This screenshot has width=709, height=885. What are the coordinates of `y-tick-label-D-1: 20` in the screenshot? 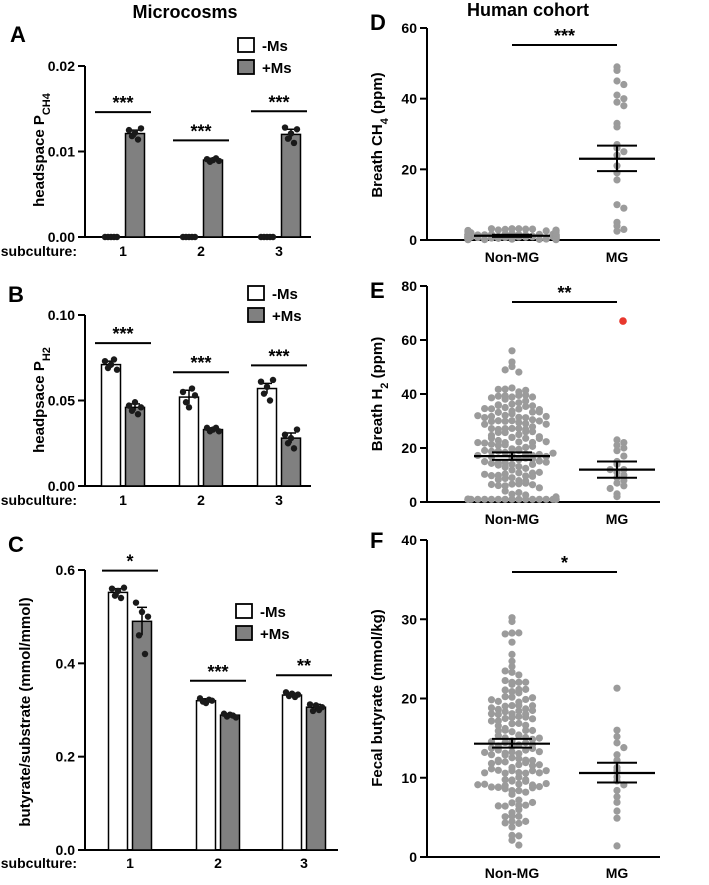 It's located at (409, 169).